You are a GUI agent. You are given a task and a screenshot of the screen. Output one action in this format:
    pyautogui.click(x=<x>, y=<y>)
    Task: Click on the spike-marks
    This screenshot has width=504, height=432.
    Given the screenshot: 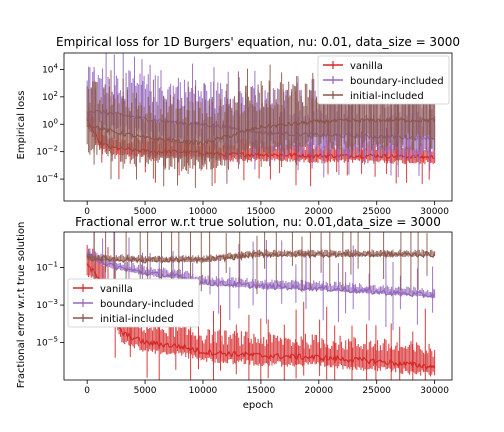 What is the action you would take?
    pyautogui.click(x=260, y=265)
    